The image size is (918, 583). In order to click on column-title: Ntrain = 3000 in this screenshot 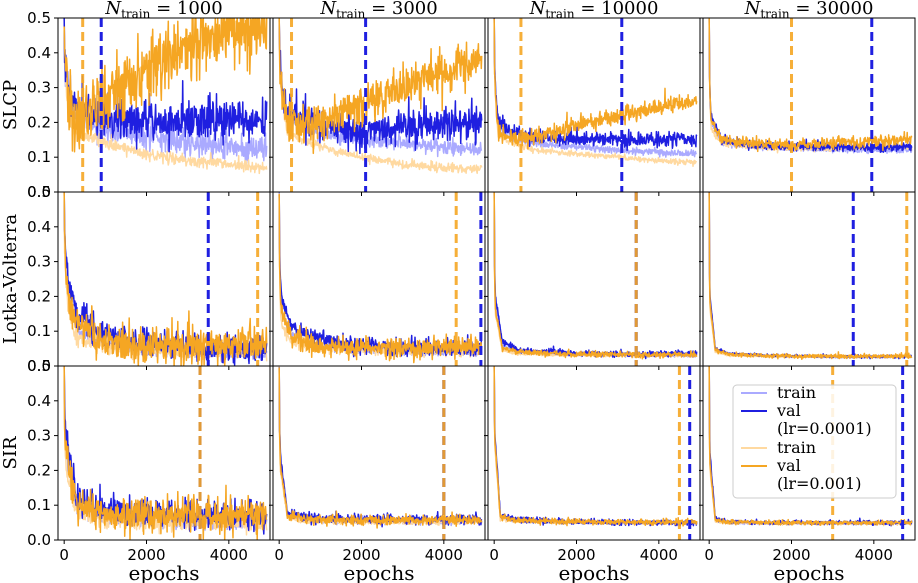, I will do `click(378, 10)`.